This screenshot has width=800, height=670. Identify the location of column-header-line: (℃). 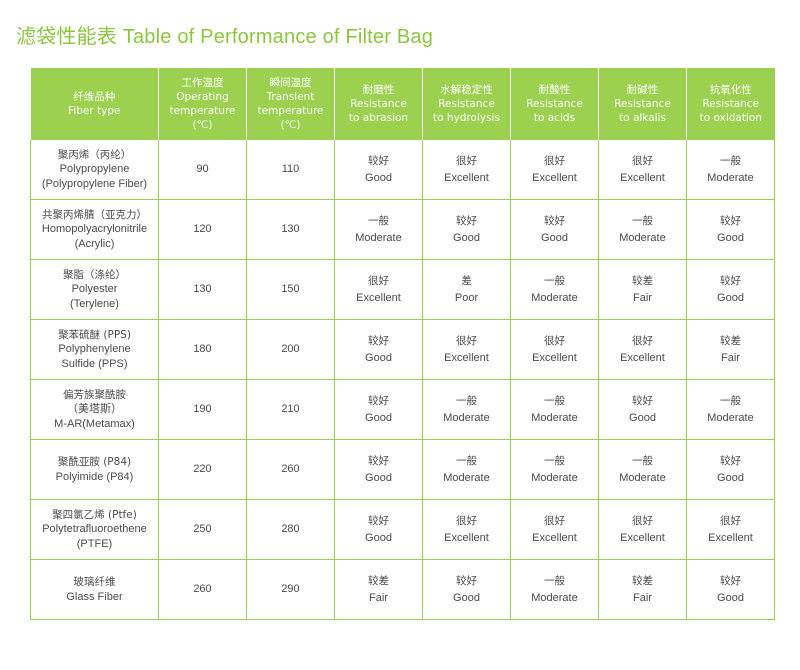
(290, 125).